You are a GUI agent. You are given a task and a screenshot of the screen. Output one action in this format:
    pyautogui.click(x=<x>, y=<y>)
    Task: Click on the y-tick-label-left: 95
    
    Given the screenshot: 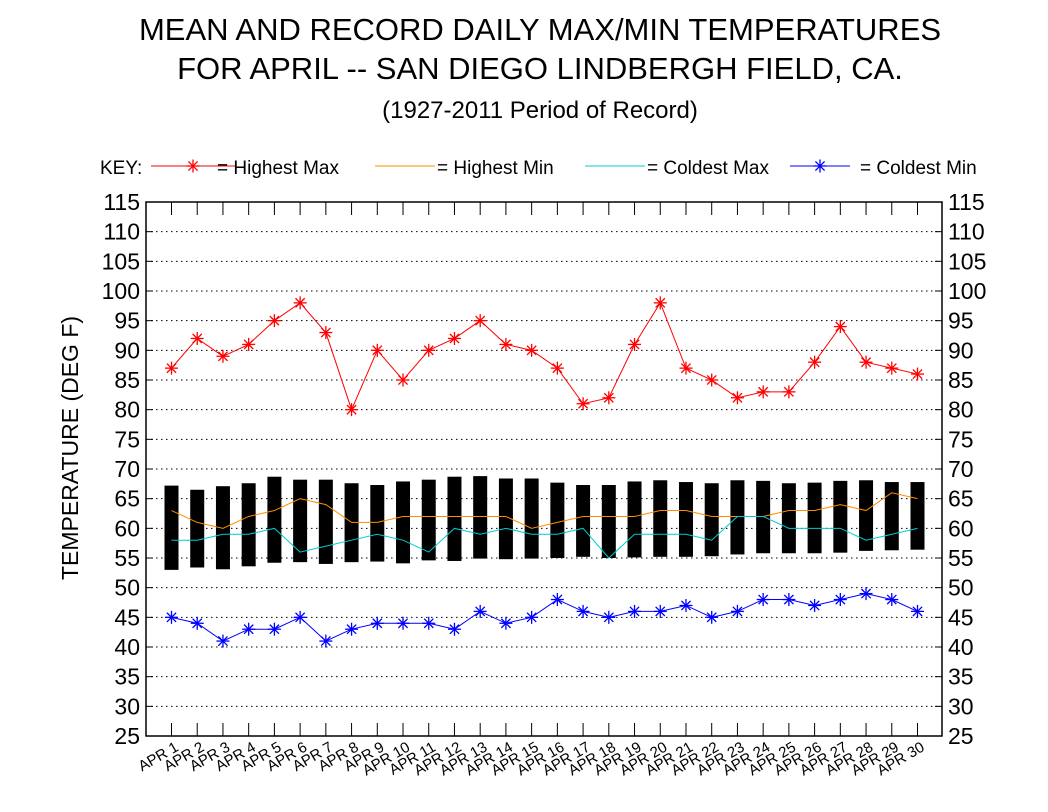 What is the action you would take?
    pyautogui.click(x=127, y=321)
    